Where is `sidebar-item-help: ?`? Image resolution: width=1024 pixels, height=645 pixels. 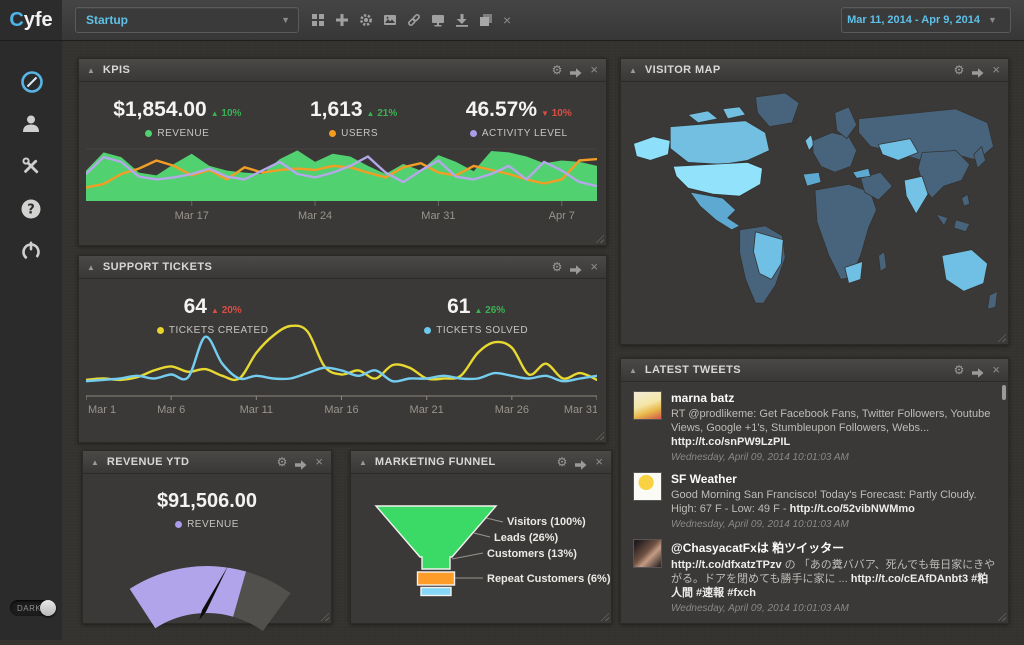 sidebar-item-help: ? is located at coordinates (31, 209).